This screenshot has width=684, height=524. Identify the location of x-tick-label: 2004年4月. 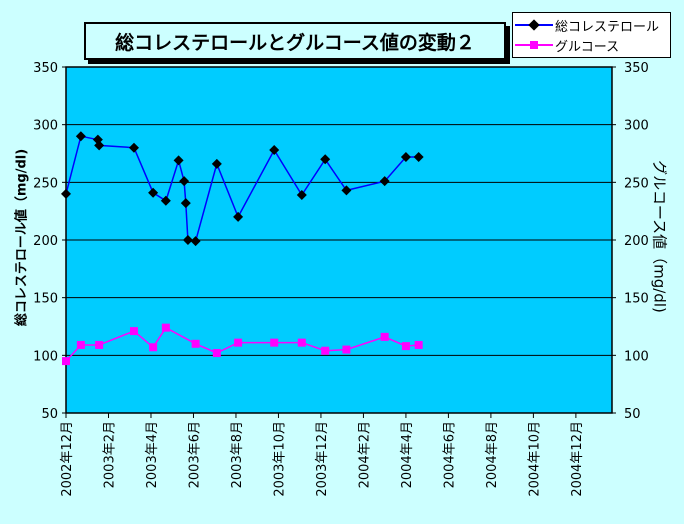
(407, 454).